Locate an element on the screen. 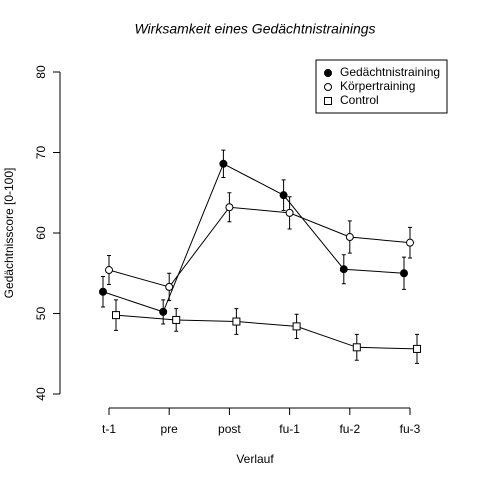 This screenshot has height=480, width=480. legend-label: Control is located at coordinates (359, 100).